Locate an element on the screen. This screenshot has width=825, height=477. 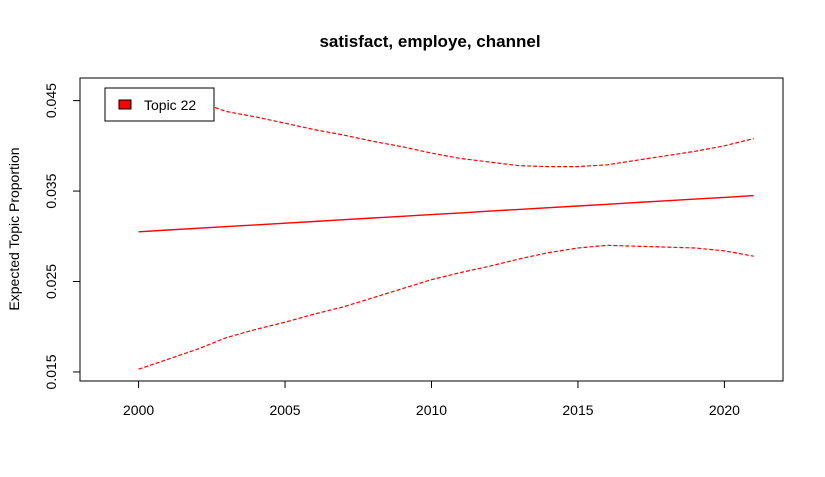
chart-title: satisfact, employe, channel is located at coordinates (429, 41).